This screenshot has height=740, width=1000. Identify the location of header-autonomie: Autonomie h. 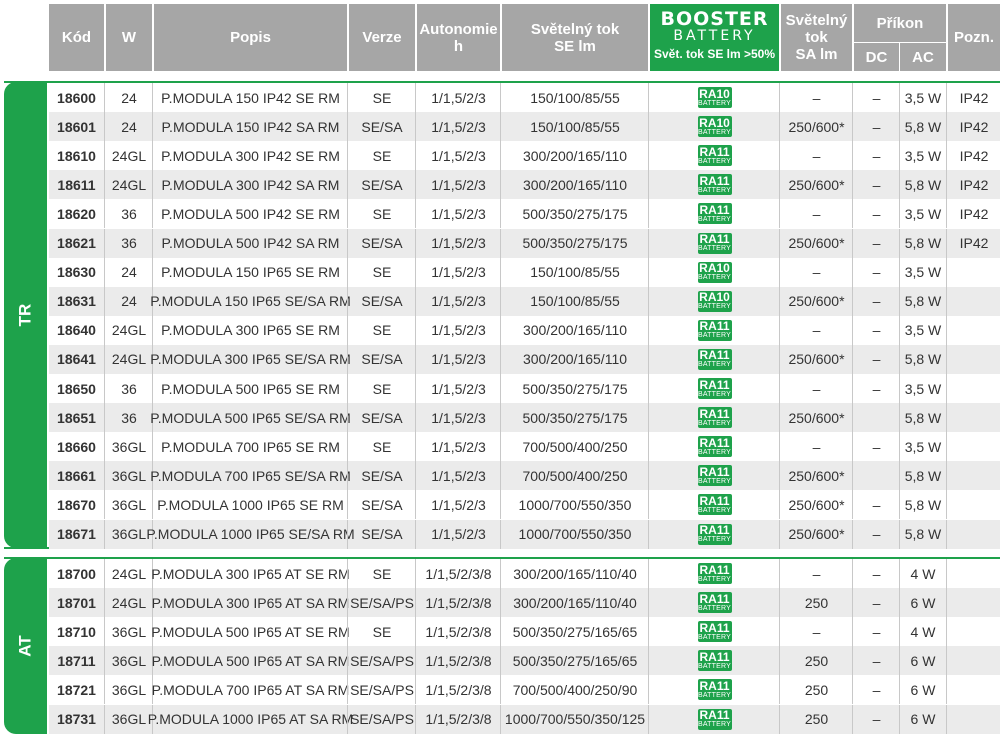
(458, 37).